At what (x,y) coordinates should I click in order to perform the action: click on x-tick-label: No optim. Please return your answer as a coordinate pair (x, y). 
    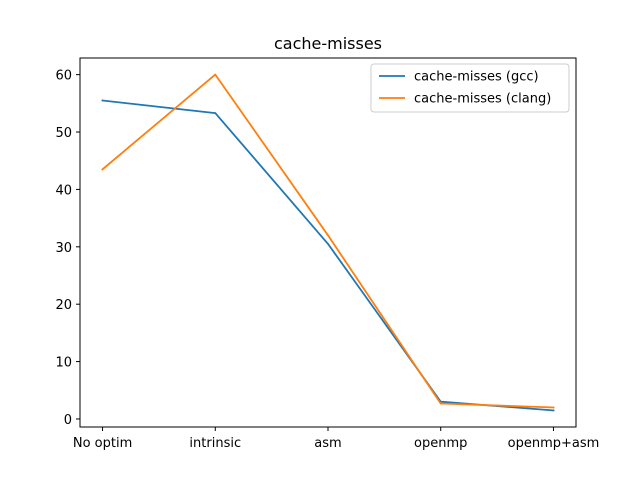
    Looking at the image, I should click on (102, 443).